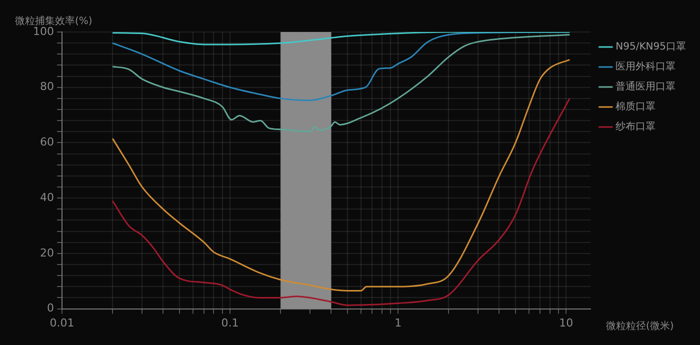 Image resolution: width=700 pixels, height=345 pixels. What do you see at coordinates (636, 126) in the screenshot?
I see `legend-label: 纱布口罩` at bounding box center [636, 126].